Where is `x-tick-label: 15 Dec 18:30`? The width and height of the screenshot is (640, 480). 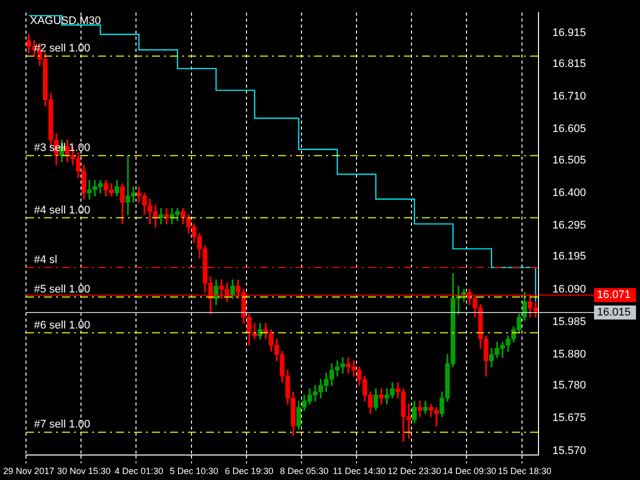
x-tick-label: 15 Dec 18:30 is located at coordinates (525, 471).